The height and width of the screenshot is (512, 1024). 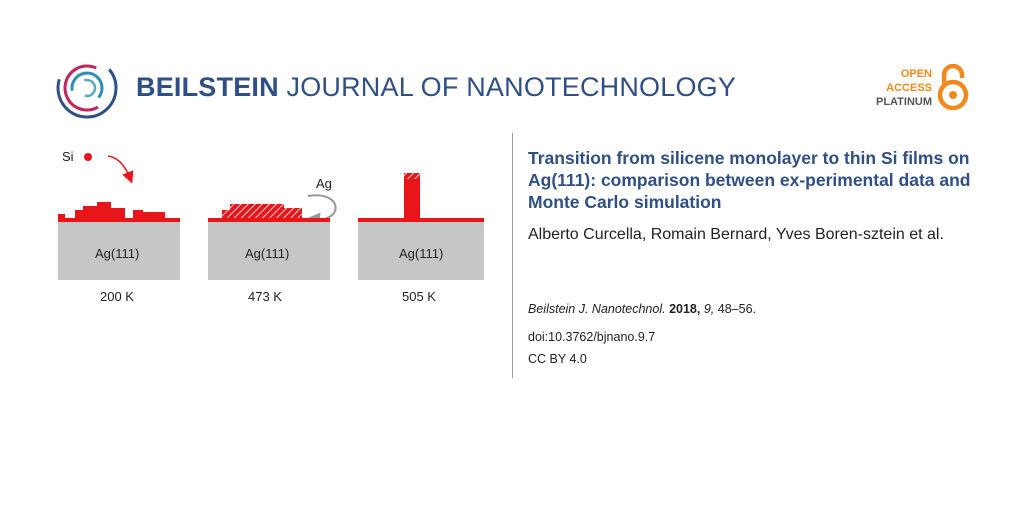 I want to click on citation-pages: 48–56., so click(x=736, y=309).